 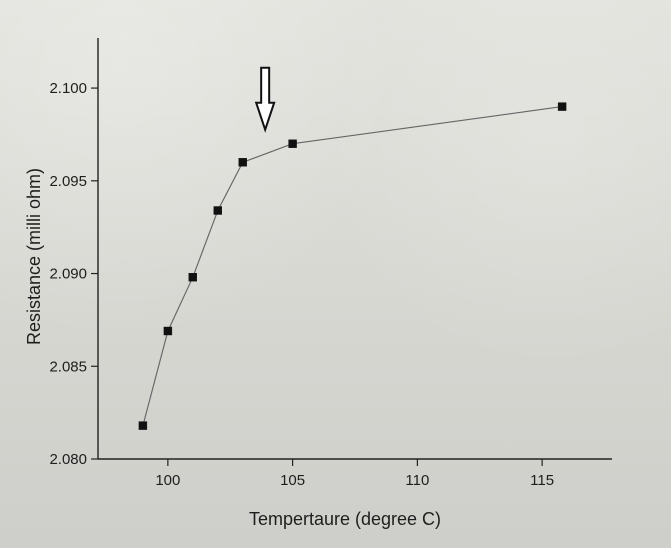 I want to click on y-tick-label: 2.085, so click(x=68, y=366).